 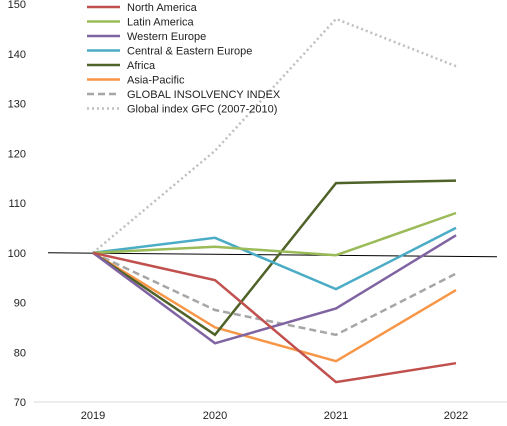 I want to click on x-axis: 2019 2020 2021 2022, so click(x=270, y=411).